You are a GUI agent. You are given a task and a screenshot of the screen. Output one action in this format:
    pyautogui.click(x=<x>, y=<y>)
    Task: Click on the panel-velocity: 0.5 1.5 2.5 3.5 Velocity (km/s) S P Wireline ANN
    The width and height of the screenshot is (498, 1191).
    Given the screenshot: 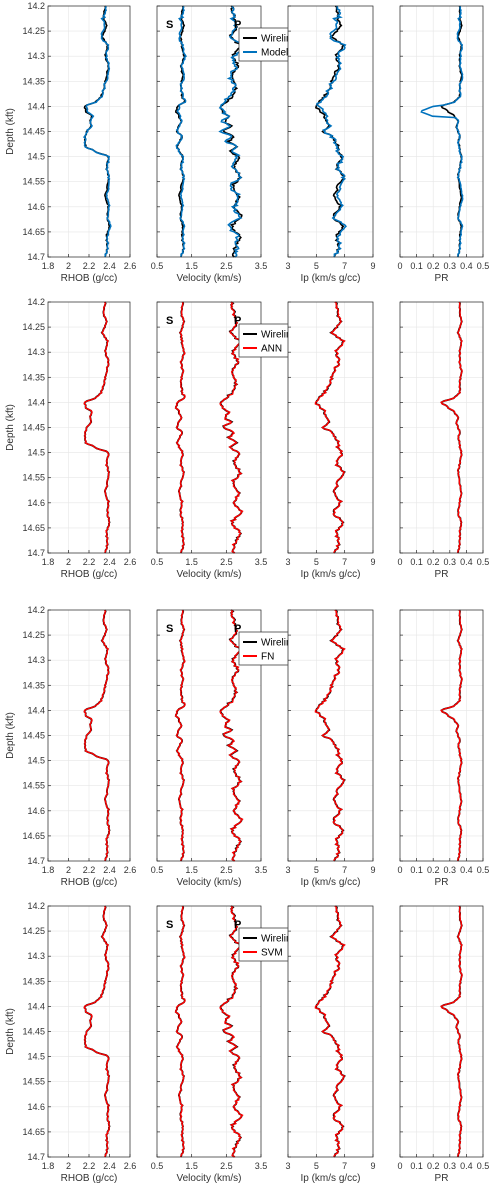 What is the action you would take?
    pyautogui.click(x=231, y=440)
    